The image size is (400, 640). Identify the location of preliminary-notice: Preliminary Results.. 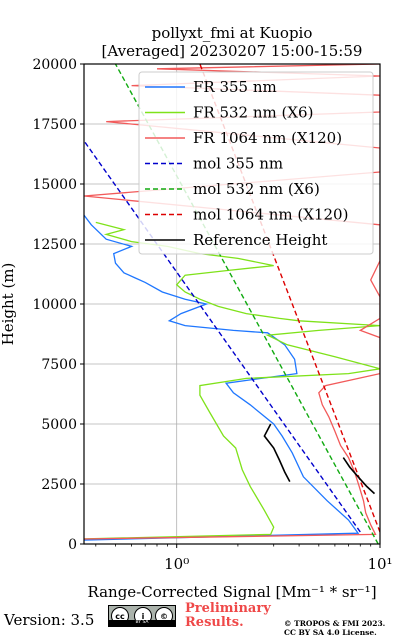
(228, 616).